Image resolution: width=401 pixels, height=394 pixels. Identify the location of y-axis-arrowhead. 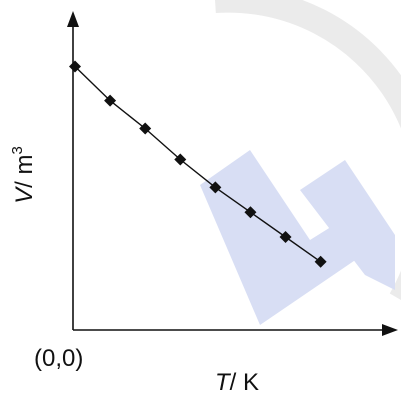
(73, 19).